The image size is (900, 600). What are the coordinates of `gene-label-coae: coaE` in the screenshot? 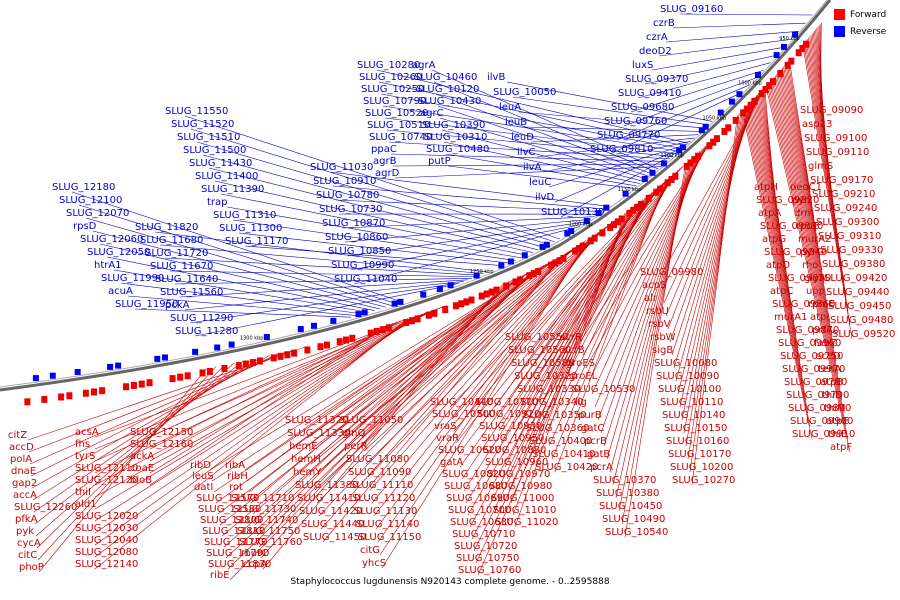 It's located at (142, 468).